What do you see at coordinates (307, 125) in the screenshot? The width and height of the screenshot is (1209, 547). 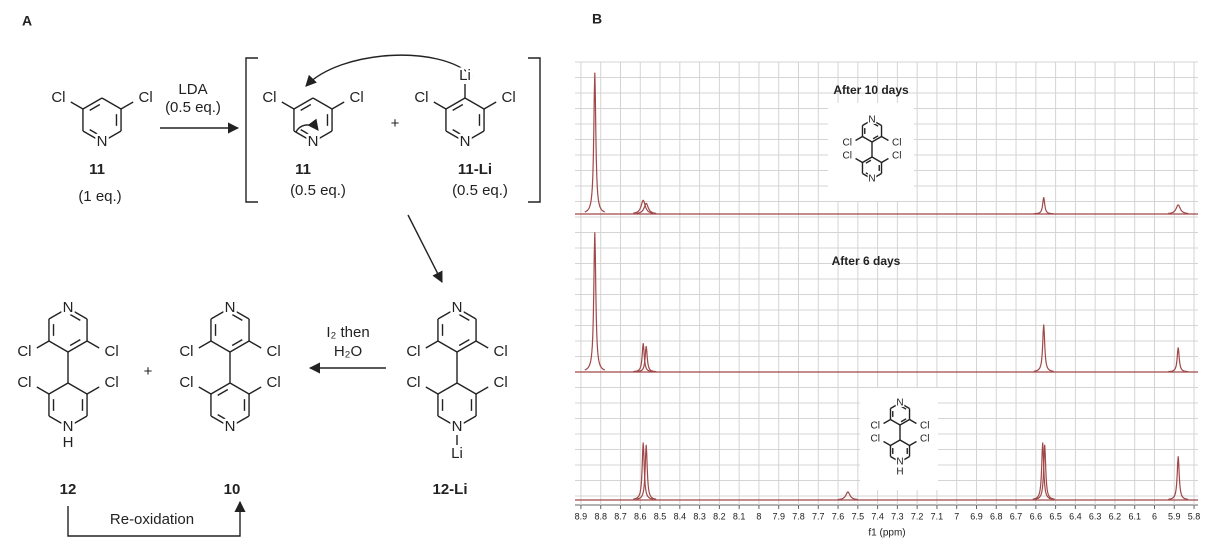 I see `mechanism-arrow` at bounding box center [307, 125].